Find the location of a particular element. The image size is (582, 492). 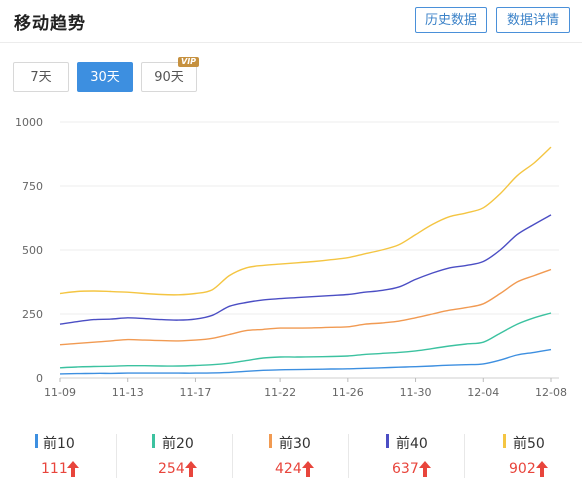

history-data-button: 历史数据 is located at coordinates (451, 20).